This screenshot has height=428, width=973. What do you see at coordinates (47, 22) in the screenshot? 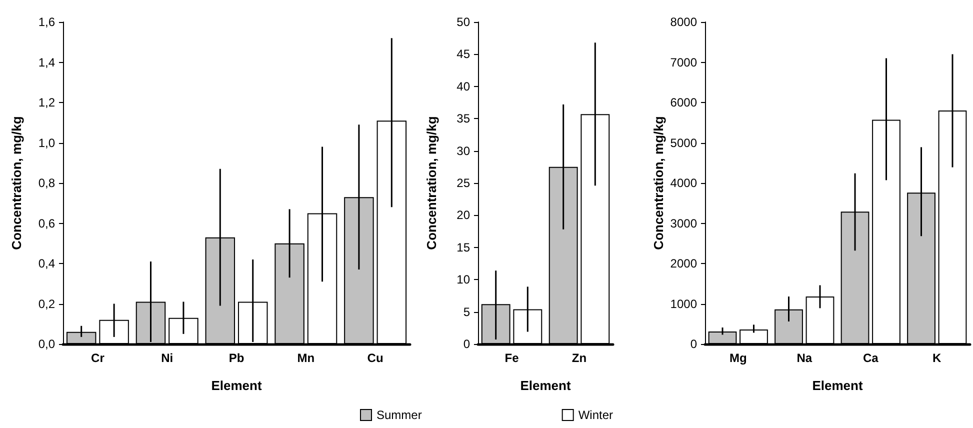
I see `y-tick-label: 1,6` at bounding box center [47, 22].